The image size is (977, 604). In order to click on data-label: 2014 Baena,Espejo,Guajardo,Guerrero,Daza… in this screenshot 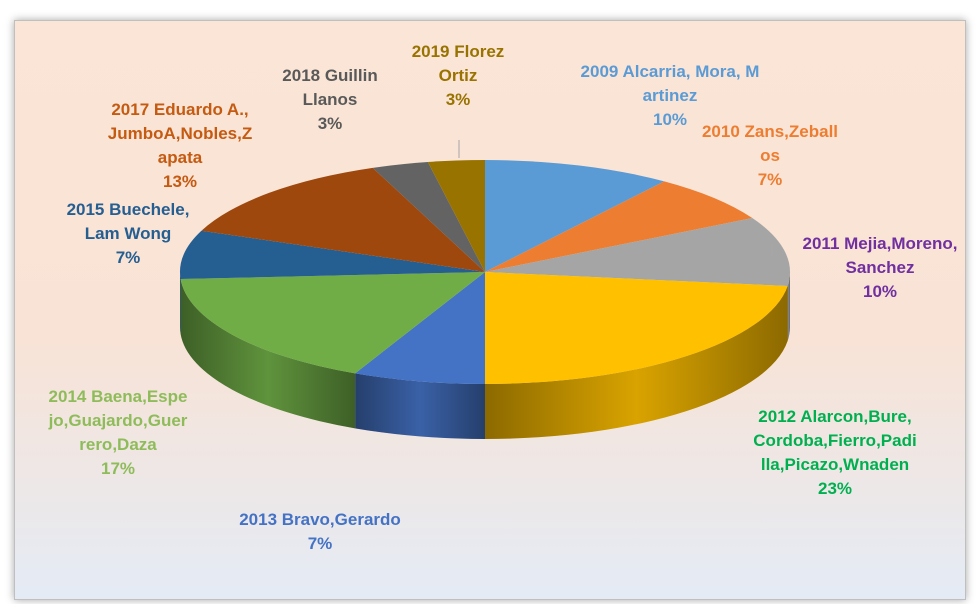, I will do `click(118, 433)`.